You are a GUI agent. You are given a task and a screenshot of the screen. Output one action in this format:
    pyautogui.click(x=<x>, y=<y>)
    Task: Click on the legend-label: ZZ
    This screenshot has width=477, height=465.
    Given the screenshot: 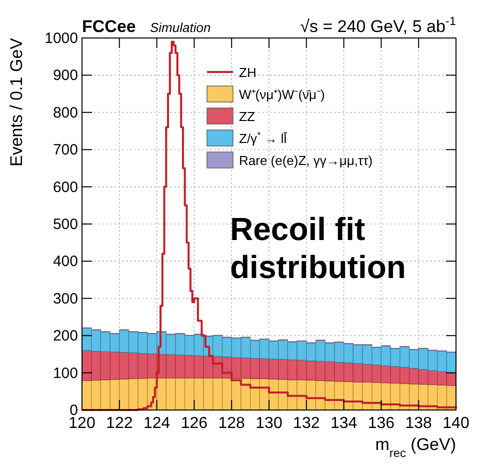 What is the action you would take?
    pyautogui.click(x=247, y=116)
    